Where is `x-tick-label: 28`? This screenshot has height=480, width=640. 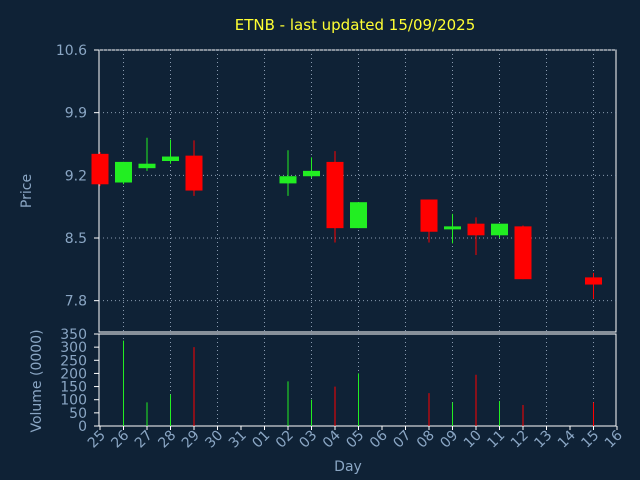
x-tick-label: 28 is located at coordinates (167, 440).